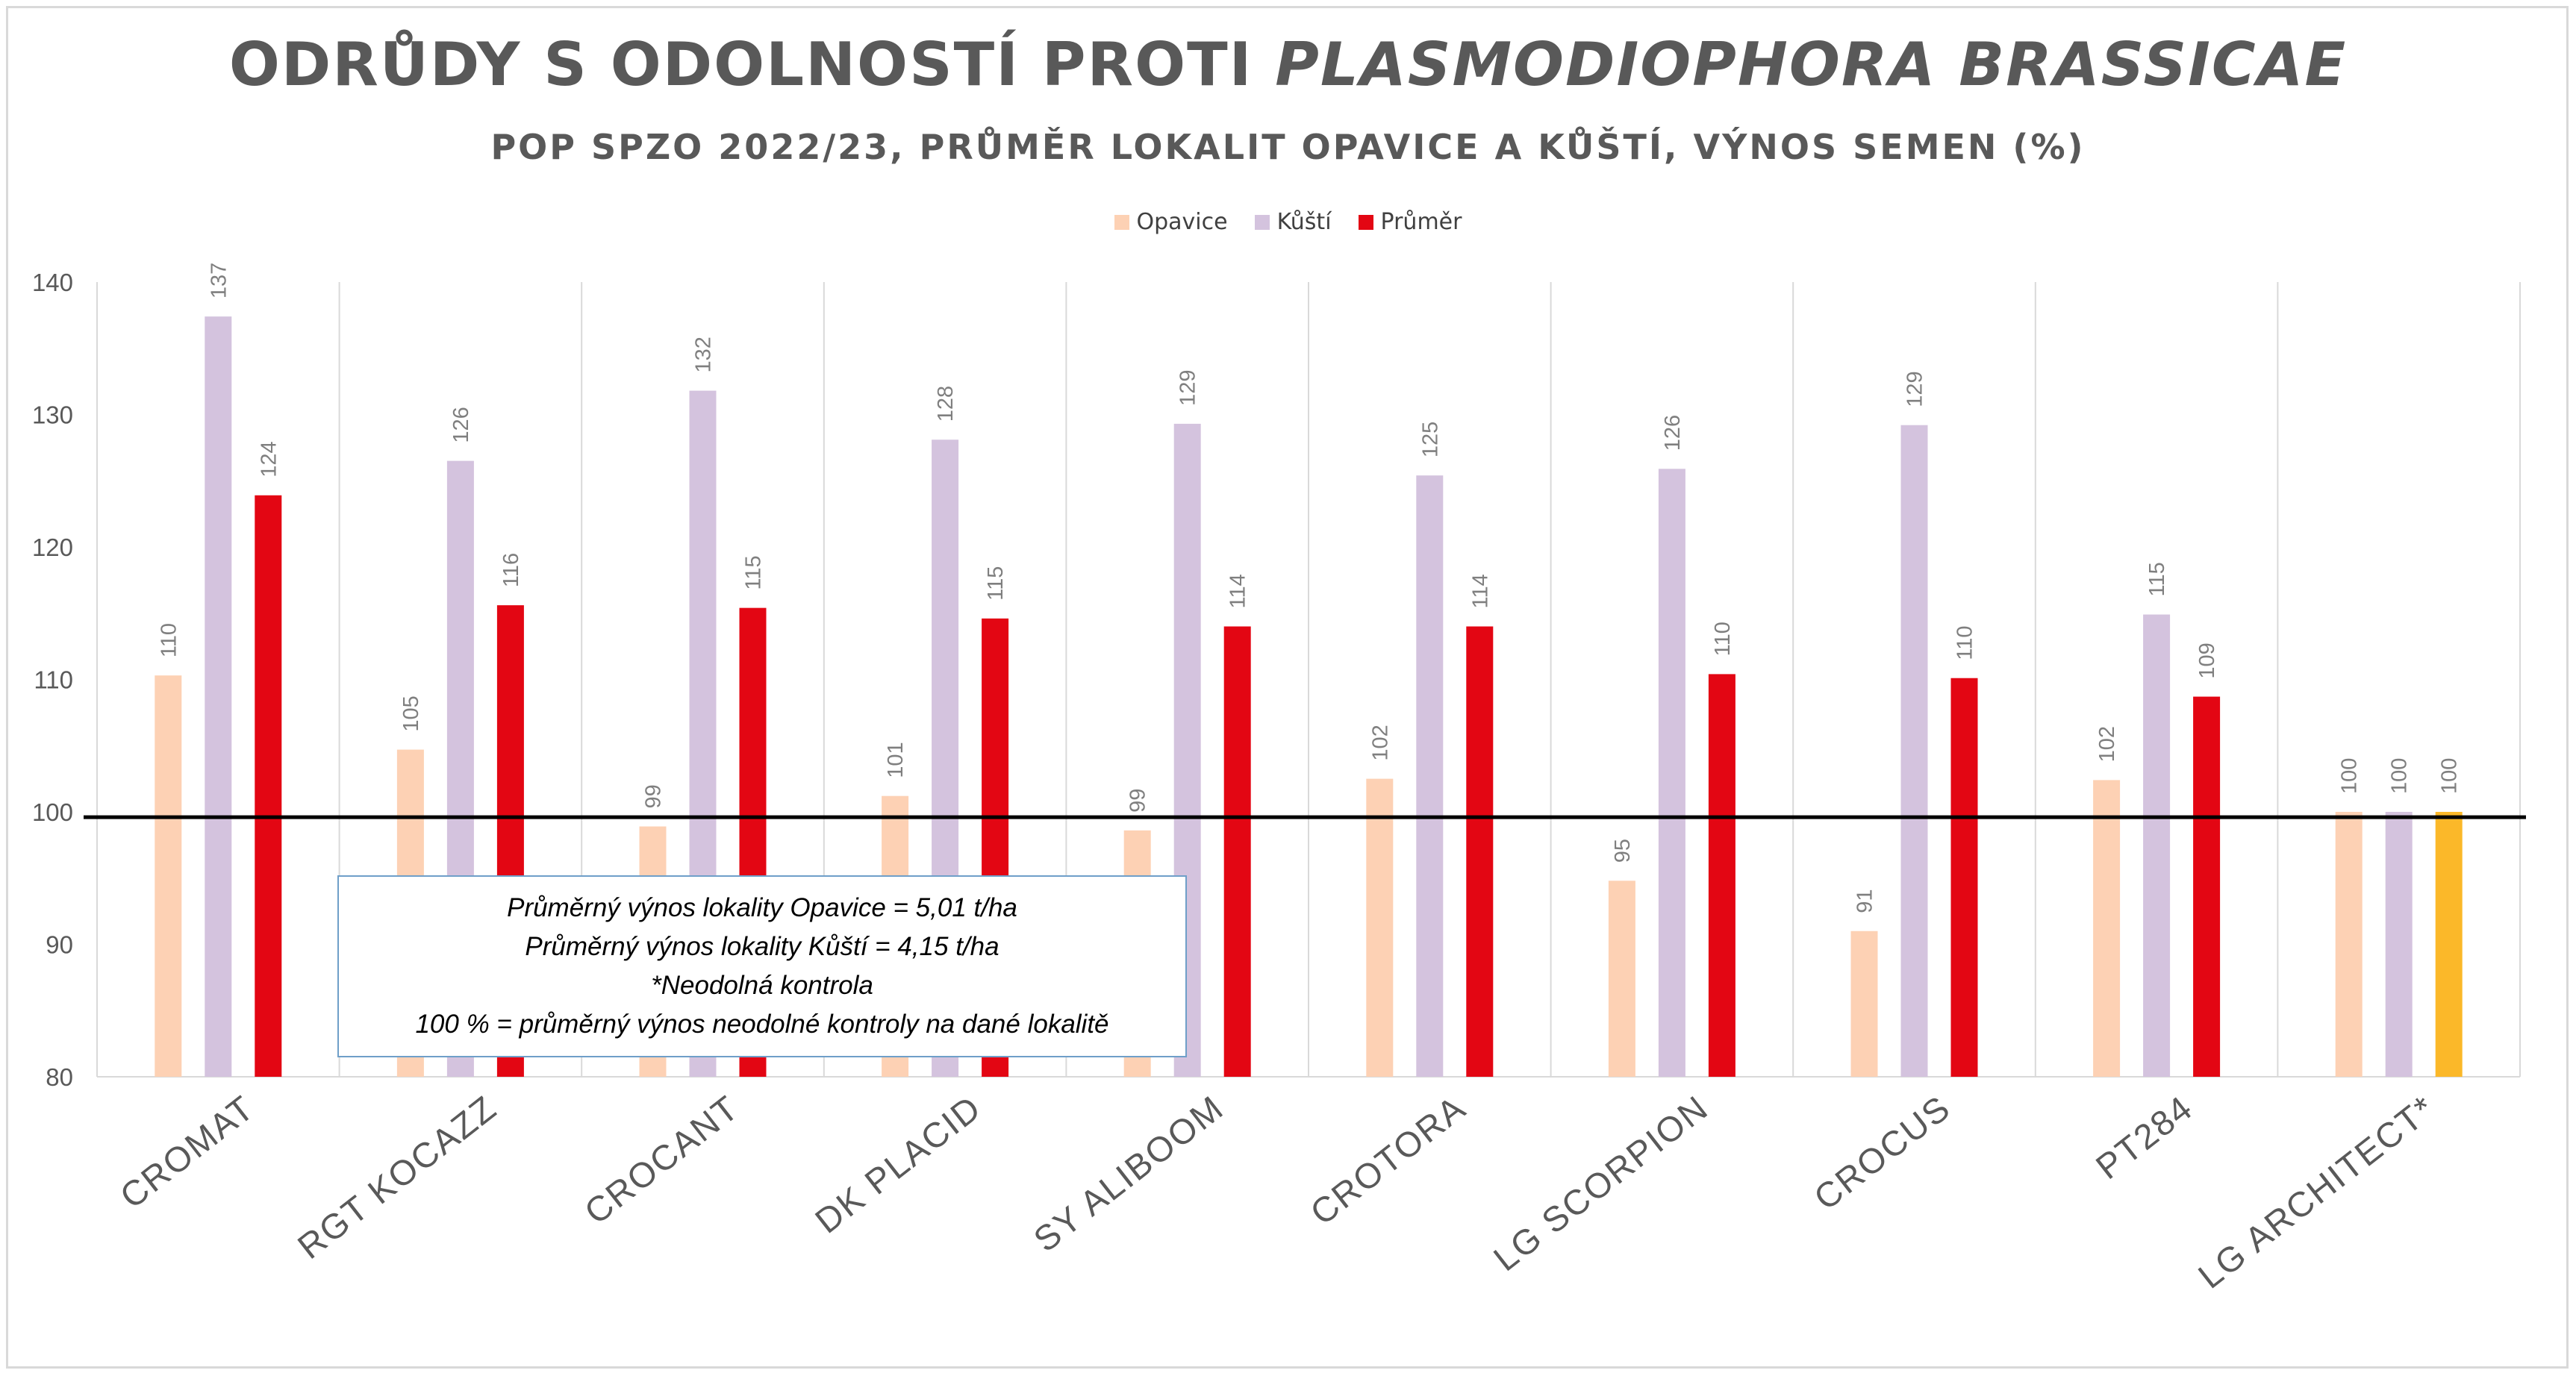 The height and width of the screenshot is (1376, 2576). I want to click on y-tick-label: 100, so click(52, 812).